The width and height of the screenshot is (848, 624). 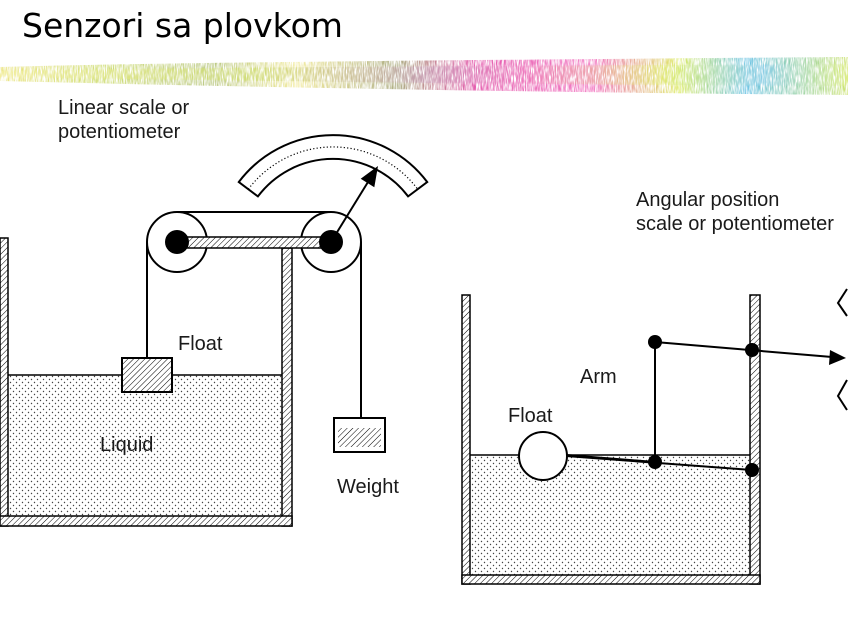 What do you see at coordinates (368, 487) in the screenshot?
I see `weight-label: Weight` at bounding box center [368, 487].